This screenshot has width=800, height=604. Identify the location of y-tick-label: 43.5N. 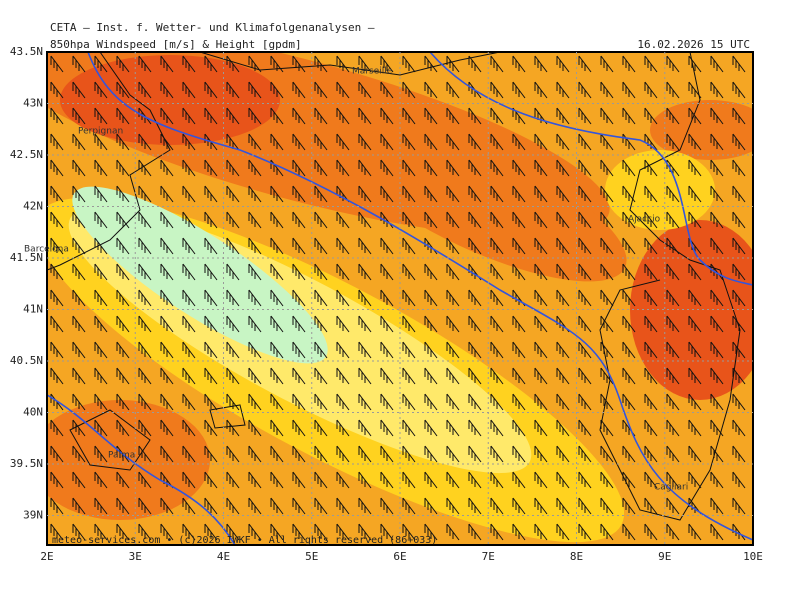
(26, 51).